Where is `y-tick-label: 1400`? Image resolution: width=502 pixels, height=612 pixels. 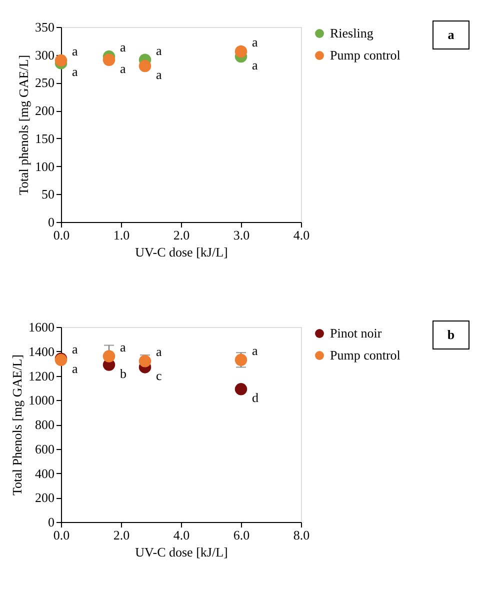 y-tick-label: 1400 is located at coordinates (41, 351).